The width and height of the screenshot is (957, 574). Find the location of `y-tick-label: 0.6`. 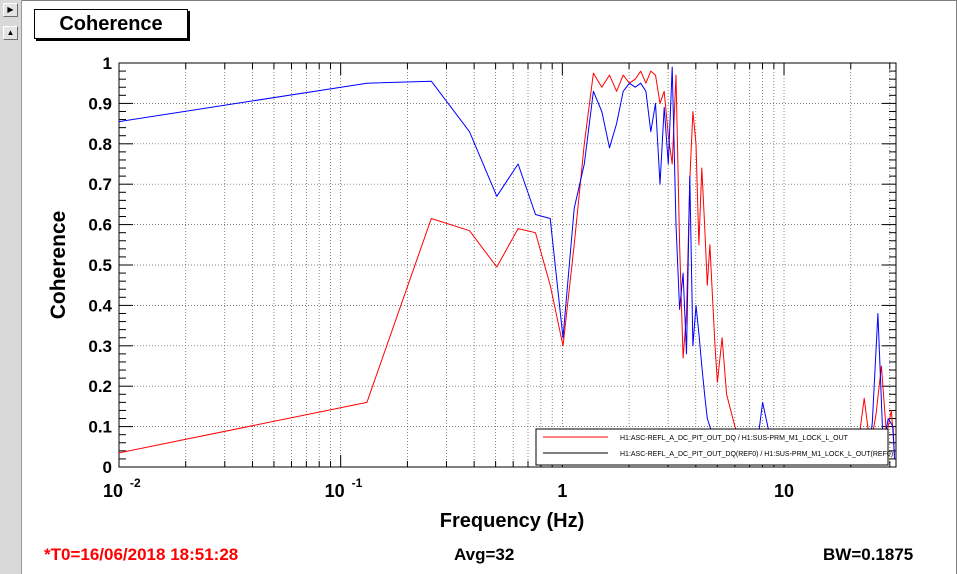

y-tick-label: 0.6 is located at coordinates (100, 225).